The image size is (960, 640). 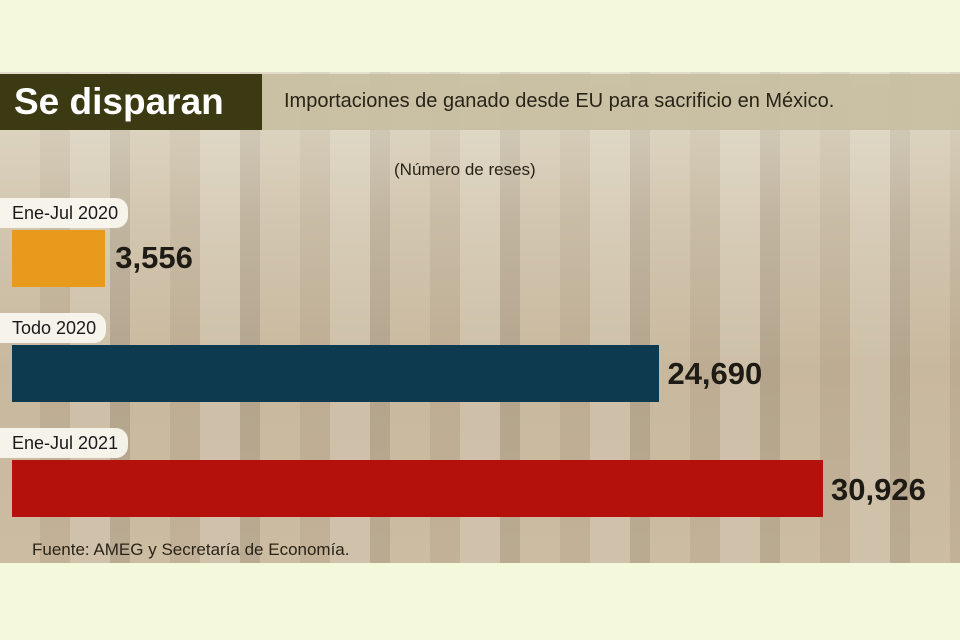 I want to click on value-label-2: 30,926, so click(x=878, y=489).